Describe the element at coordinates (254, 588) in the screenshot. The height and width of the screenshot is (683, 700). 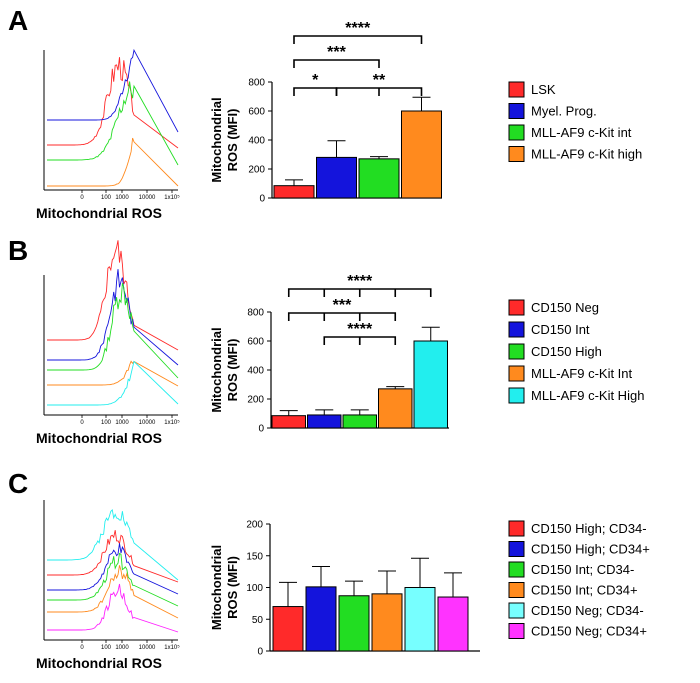
I see `y-tick-label: 100` at that location.